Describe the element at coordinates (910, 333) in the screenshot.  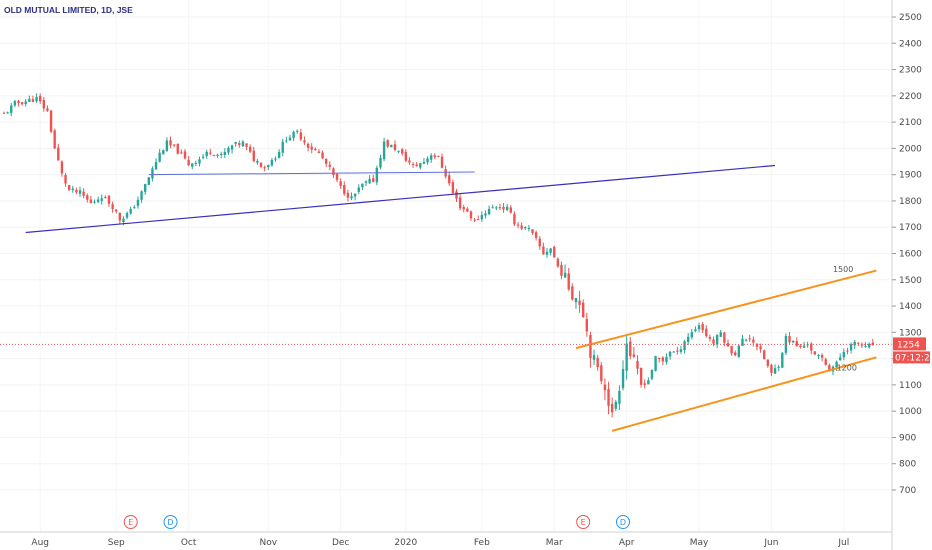
I see `y-tick-label: 1300` at that location.